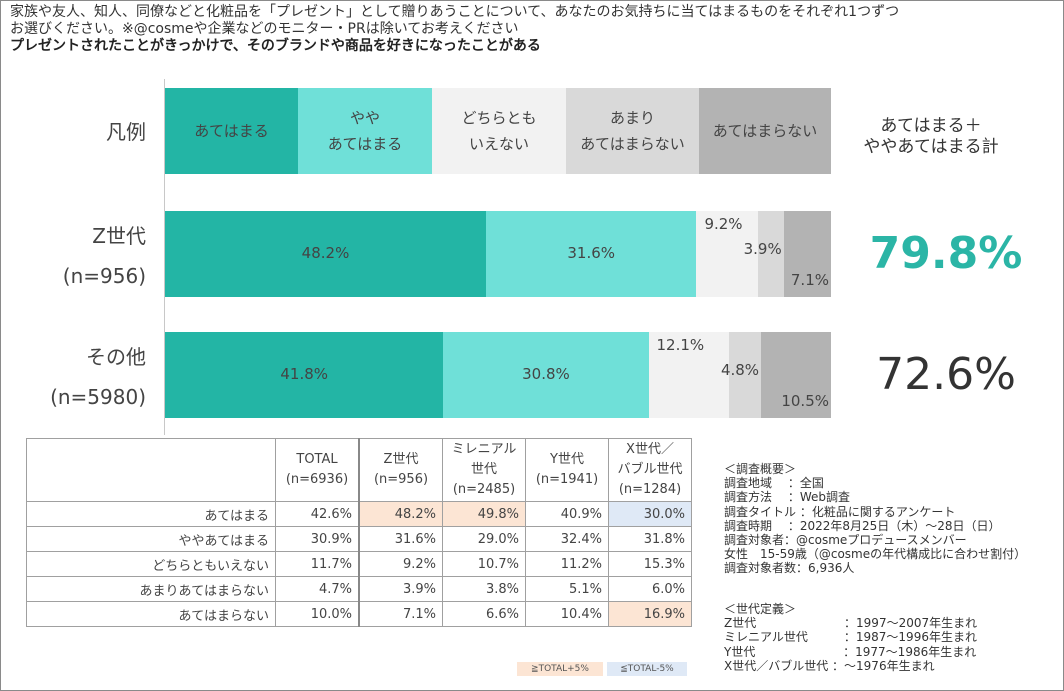 The height and width of the screenshot is (691, 1064). I want to click on table-row: どちらともいえない 11.7% 9.2% 10.7% 11.2% 15.3%, so click(359, 564).